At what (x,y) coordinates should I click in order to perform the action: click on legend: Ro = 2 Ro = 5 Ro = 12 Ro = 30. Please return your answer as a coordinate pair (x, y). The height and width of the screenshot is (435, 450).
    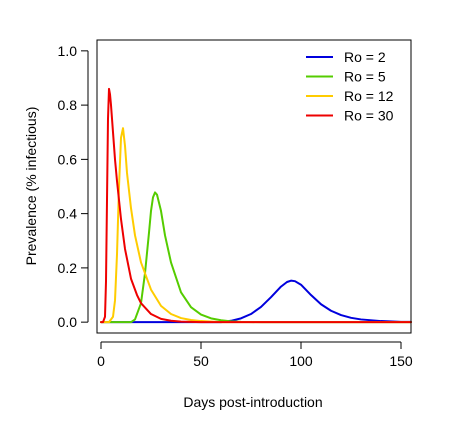
    Looking at the image, I should click on (350, 86).